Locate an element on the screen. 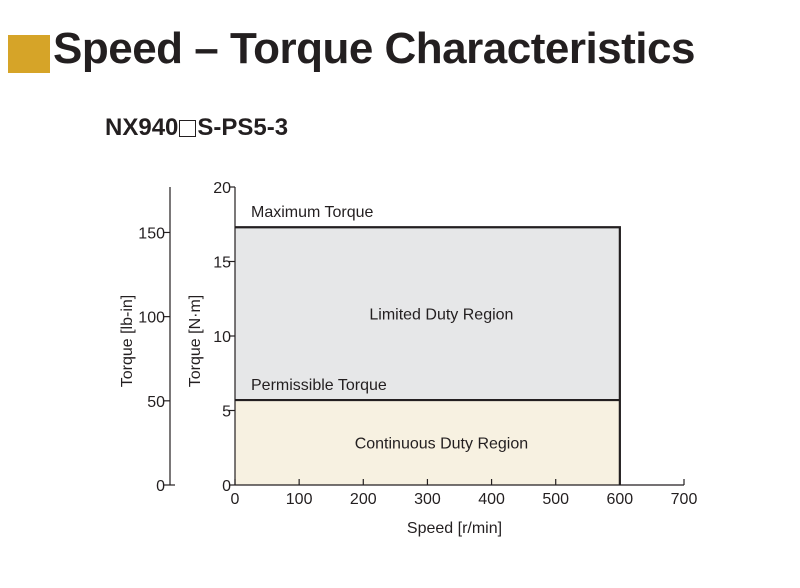  y-tick-label: 20 is located at coordinates (222, 188).